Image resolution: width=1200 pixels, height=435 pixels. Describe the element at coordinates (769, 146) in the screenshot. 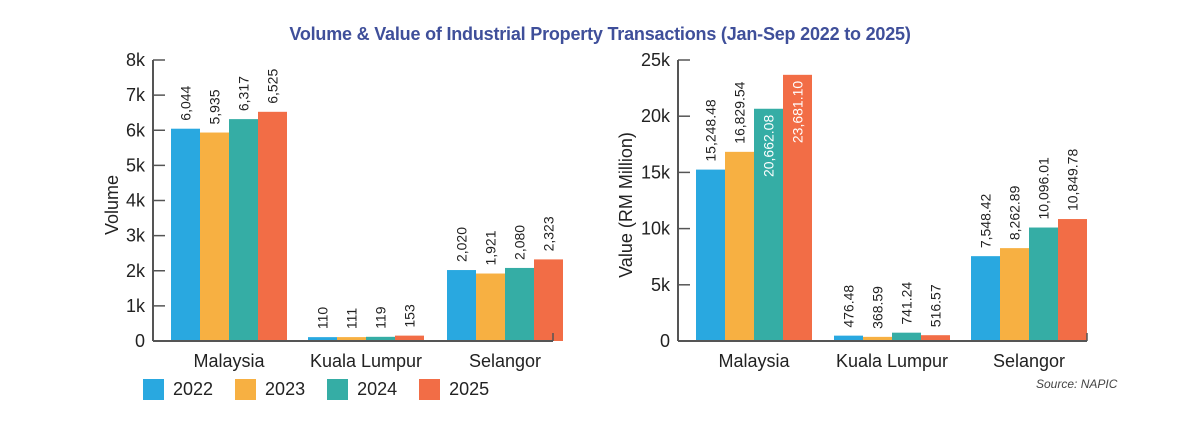

I see `value-data-label: 20,662.08` at that location.